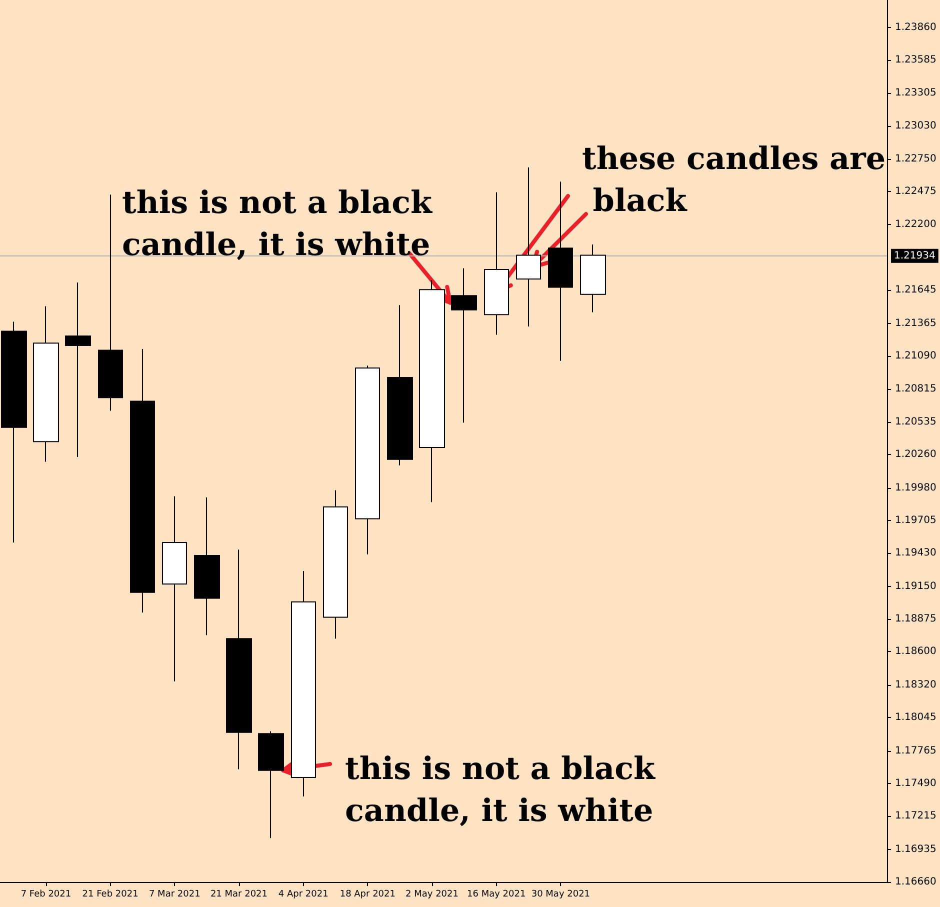 The image size is (940, 907). I want to click on y-tick-label: 1.23585, so click(915, 60).